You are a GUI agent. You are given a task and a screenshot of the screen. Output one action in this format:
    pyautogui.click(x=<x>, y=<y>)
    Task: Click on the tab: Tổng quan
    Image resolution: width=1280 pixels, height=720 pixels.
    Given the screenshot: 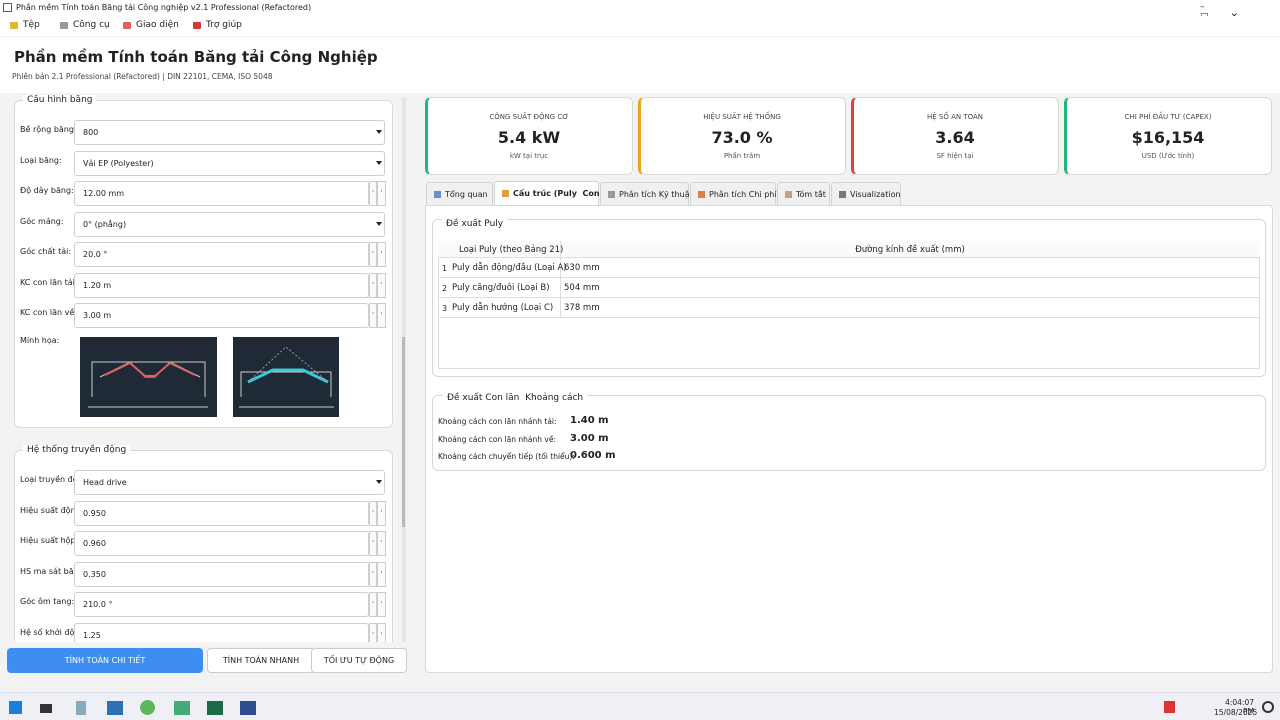 What is the action you would take?
    pyautogui.click(x=459, y=193)
    